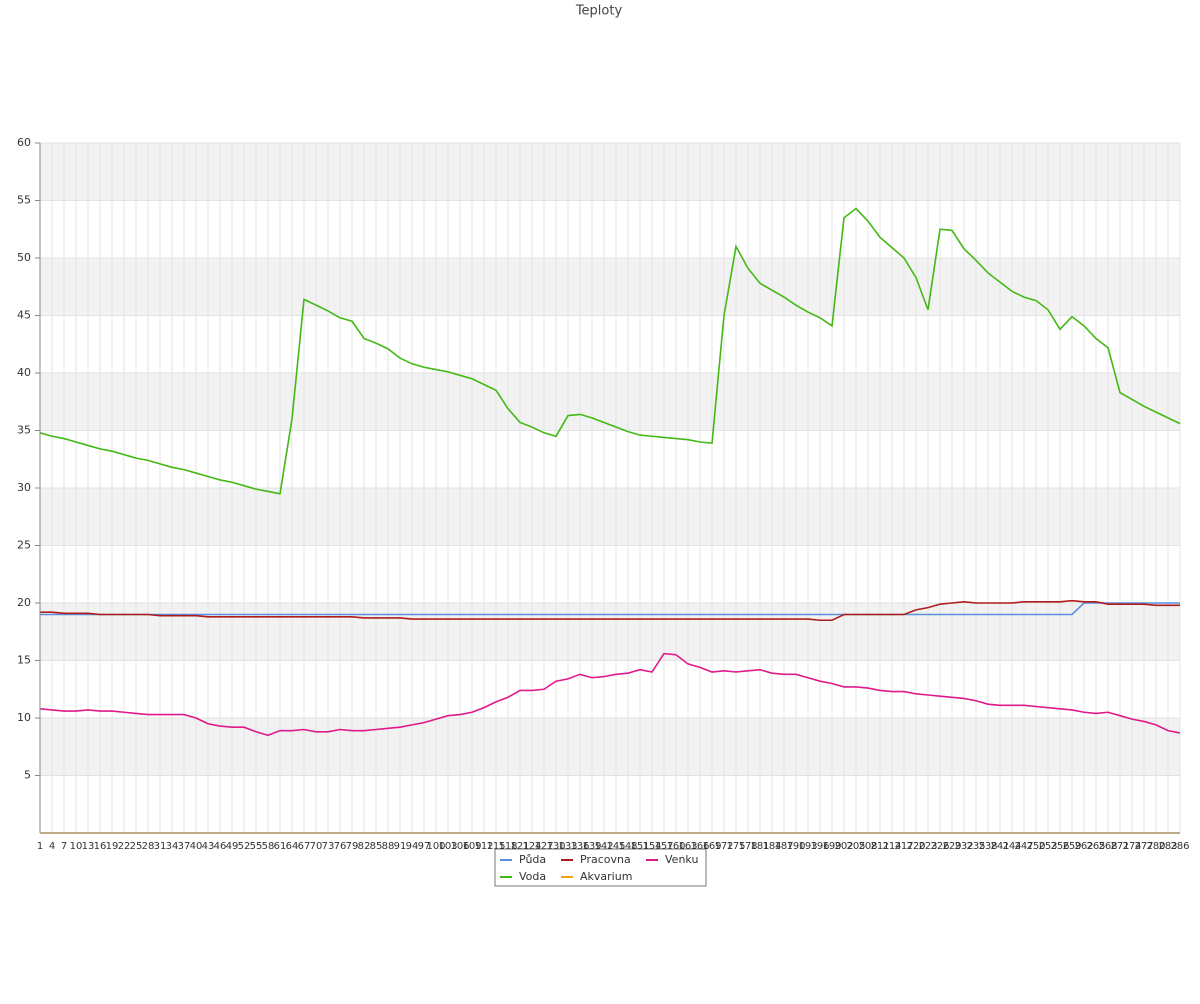 Image resolution: width=1200 pixels, height=1004 pixels. I want to click on x-tick-label: 193, so click(807, 846).